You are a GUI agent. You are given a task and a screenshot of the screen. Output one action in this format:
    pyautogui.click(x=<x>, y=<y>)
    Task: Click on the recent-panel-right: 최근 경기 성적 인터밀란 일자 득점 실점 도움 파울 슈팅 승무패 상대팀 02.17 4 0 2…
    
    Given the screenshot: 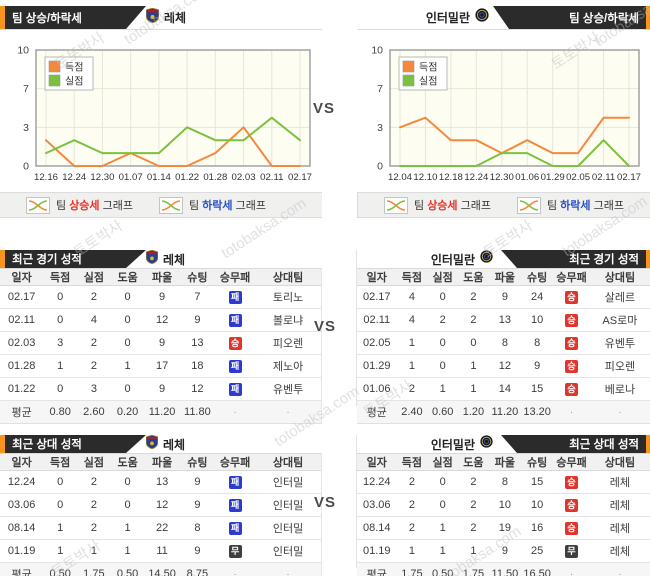 What is the action you would take?
    pyautogui.click(x=503, y=337)
    